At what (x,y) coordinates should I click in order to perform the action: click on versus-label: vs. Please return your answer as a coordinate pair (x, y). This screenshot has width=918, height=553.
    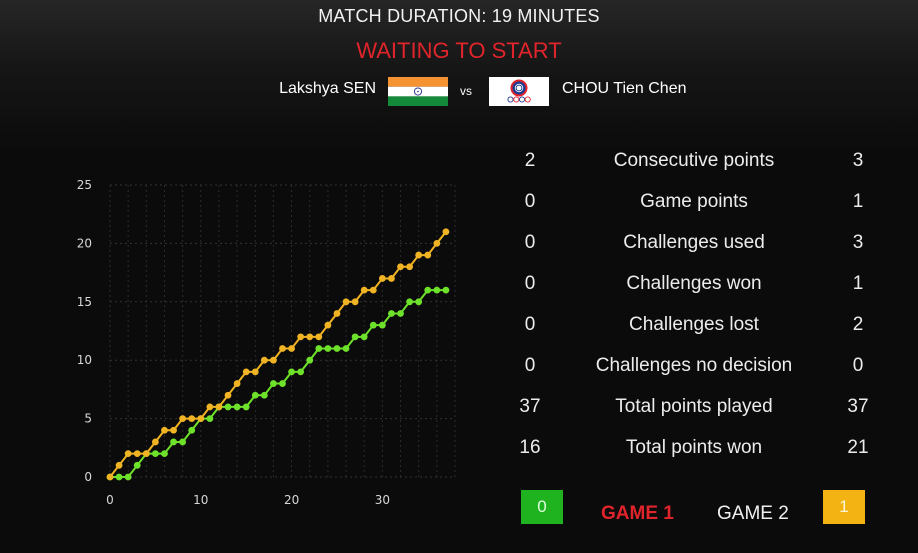
    Looking at the image, I should click on (466, 91).